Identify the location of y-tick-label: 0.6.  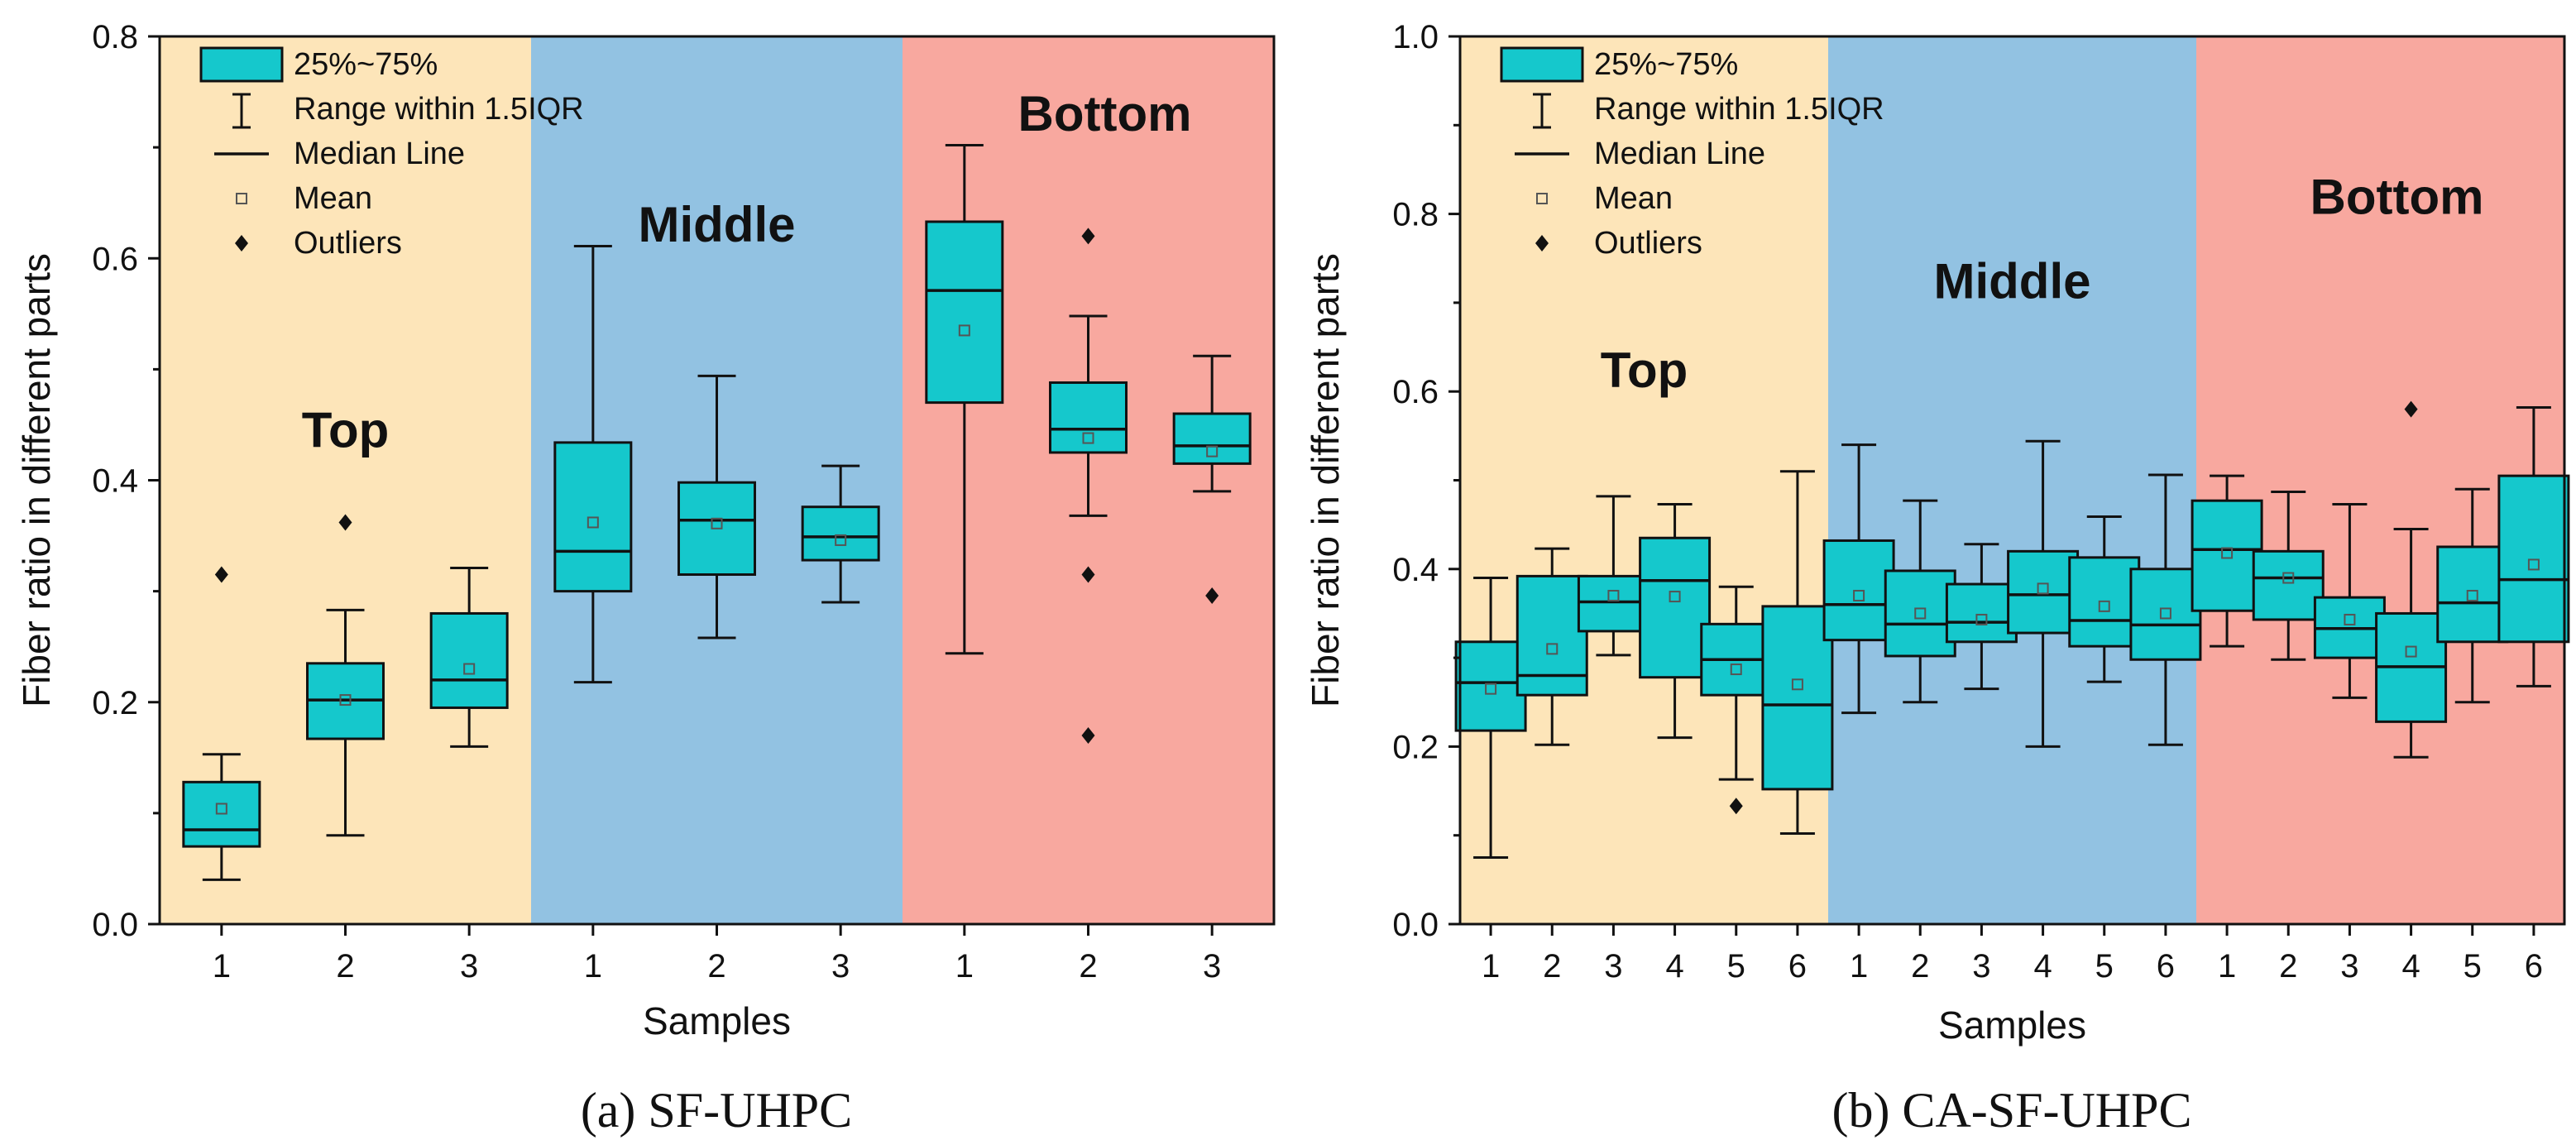
(115, 259).